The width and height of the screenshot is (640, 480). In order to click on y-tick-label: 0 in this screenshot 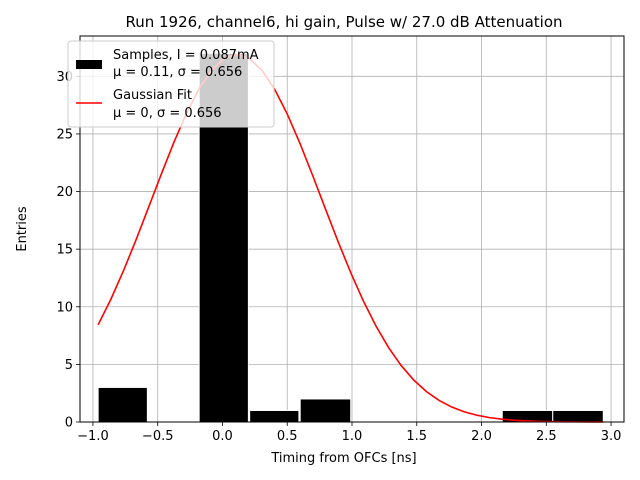, I will do `click(69, 423)`.